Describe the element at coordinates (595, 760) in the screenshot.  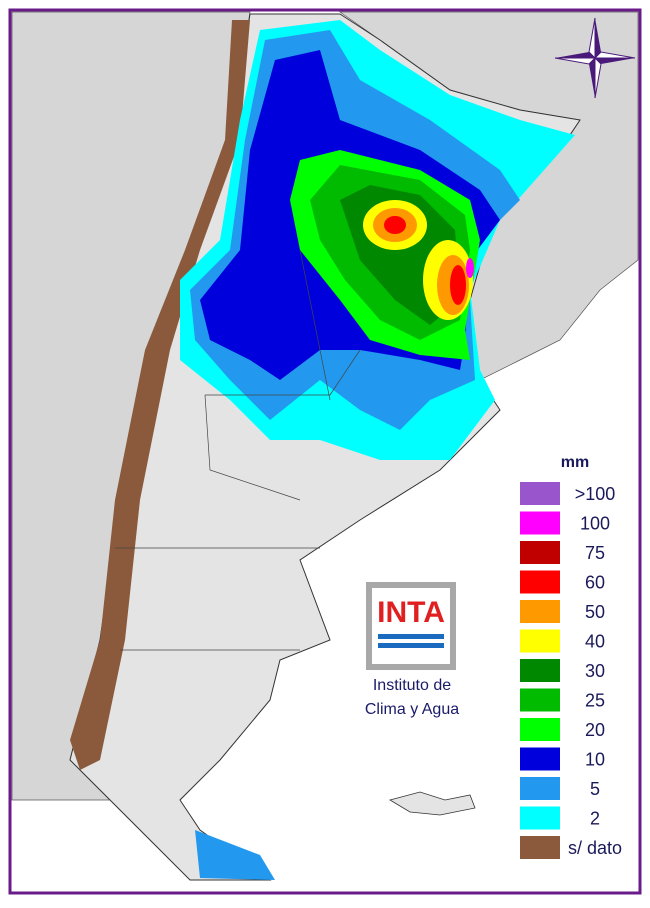
I see `legend-label: 10` at that location.